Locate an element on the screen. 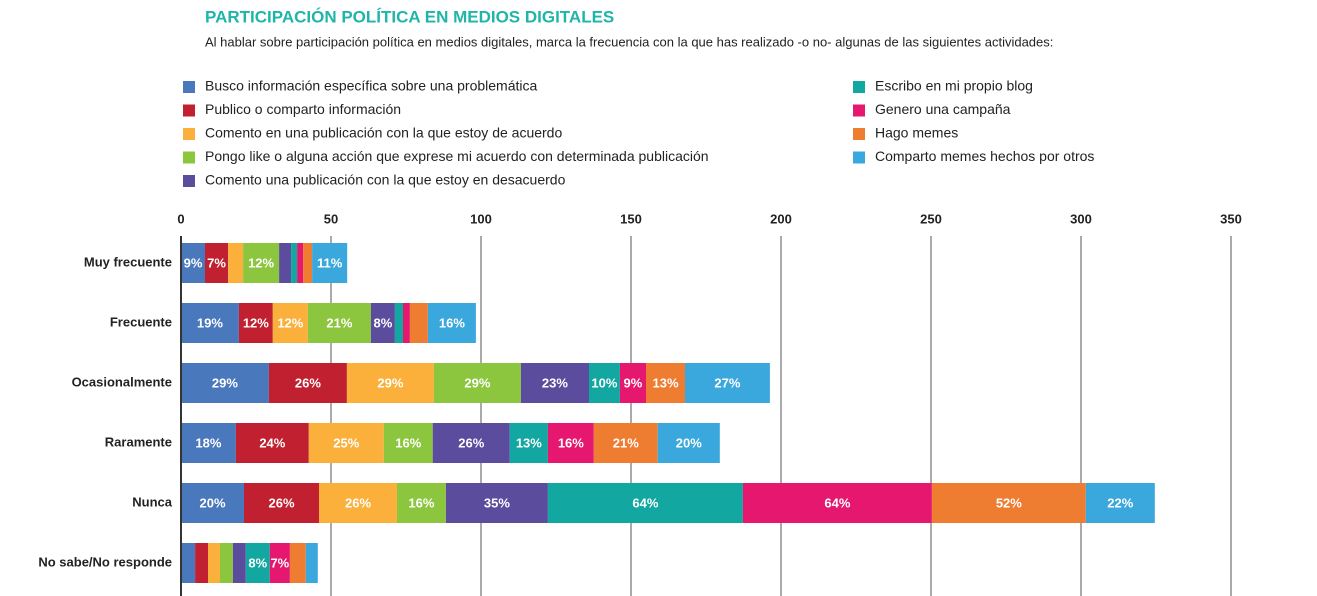  data-label: 22% is located at coordinates (1120, 502).